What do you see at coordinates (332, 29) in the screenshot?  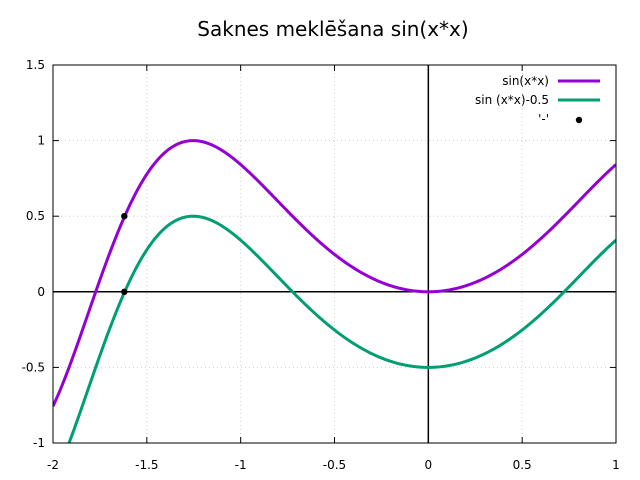 I see `chart-title: Saknes meklēšana sin(x*x)` at bounding box center [332, 29].